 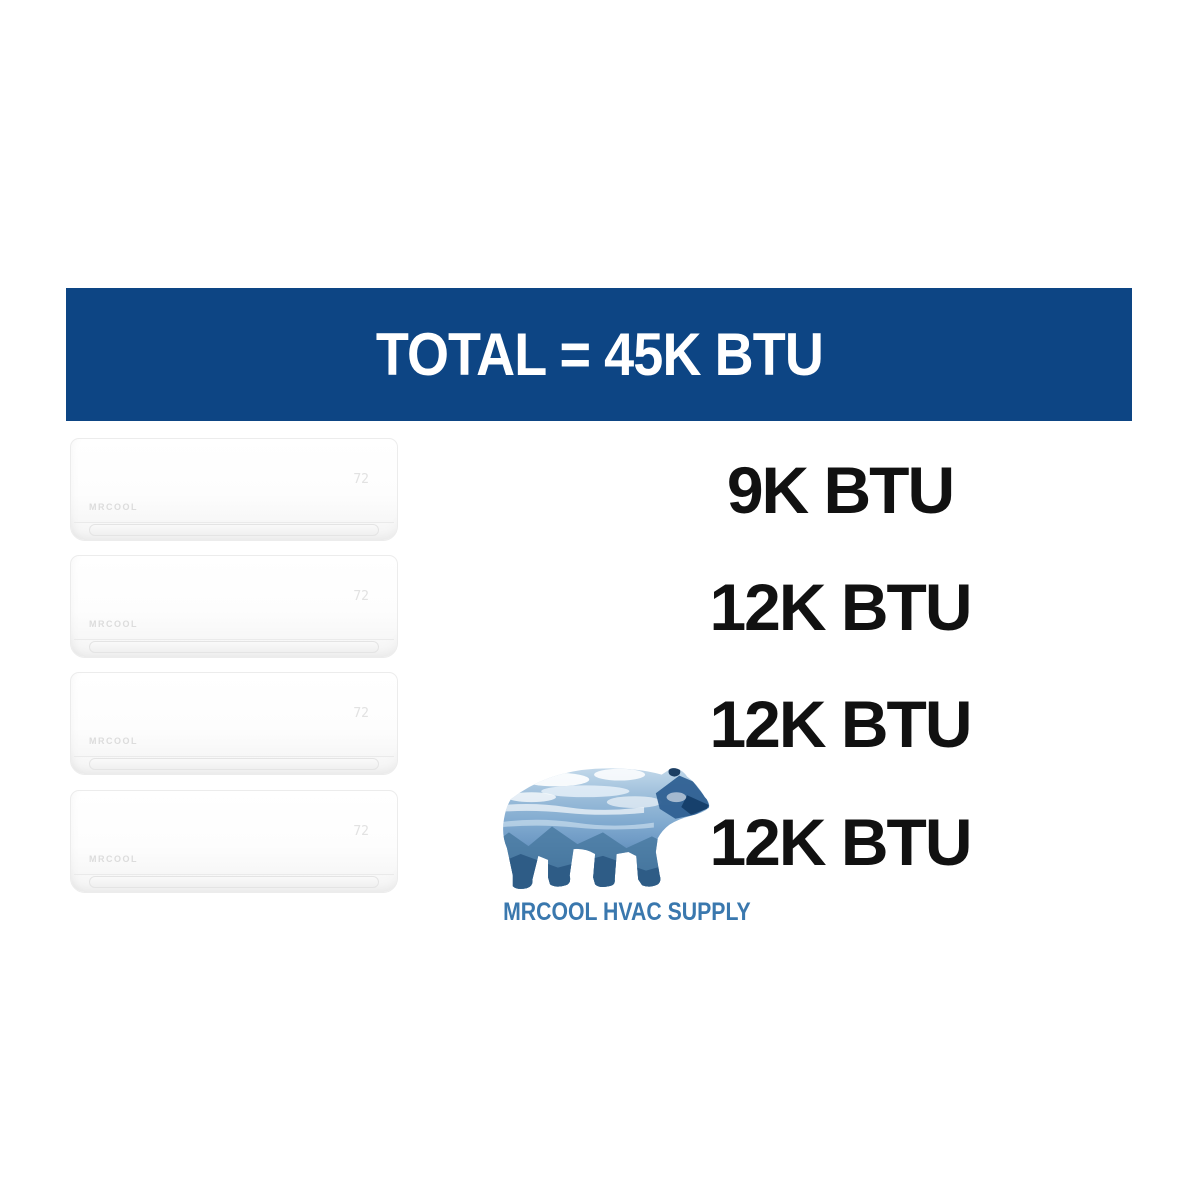 I want to click on logo-text: MRCOOL HVAC SUPPLY, so click(x=627, y=912).